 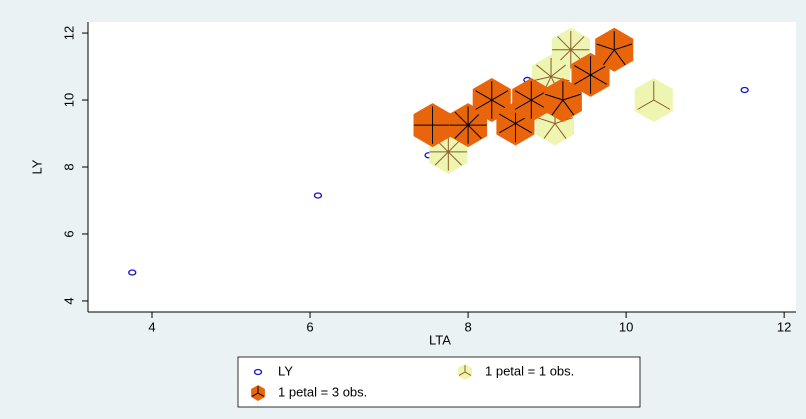 I want to click on legend-marker, so click(x=258, y=372).